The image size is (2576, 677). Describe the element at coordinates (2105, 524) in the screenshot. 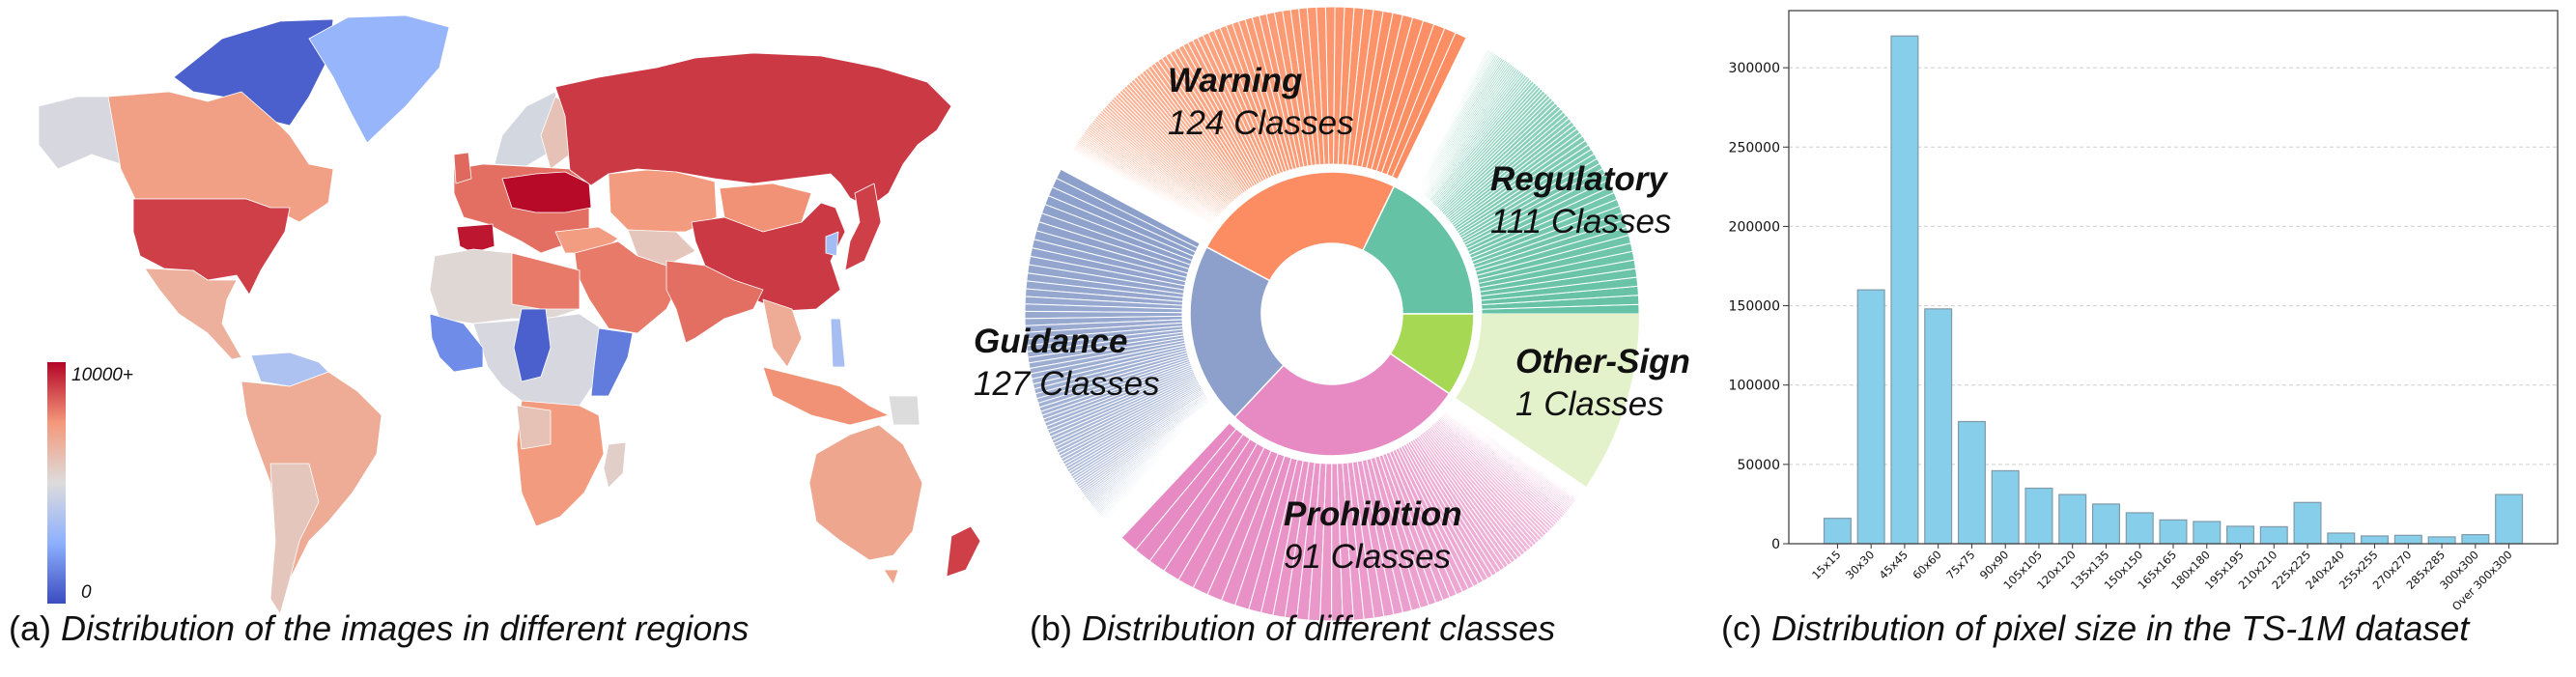

I see `bar-135x135` at that location.